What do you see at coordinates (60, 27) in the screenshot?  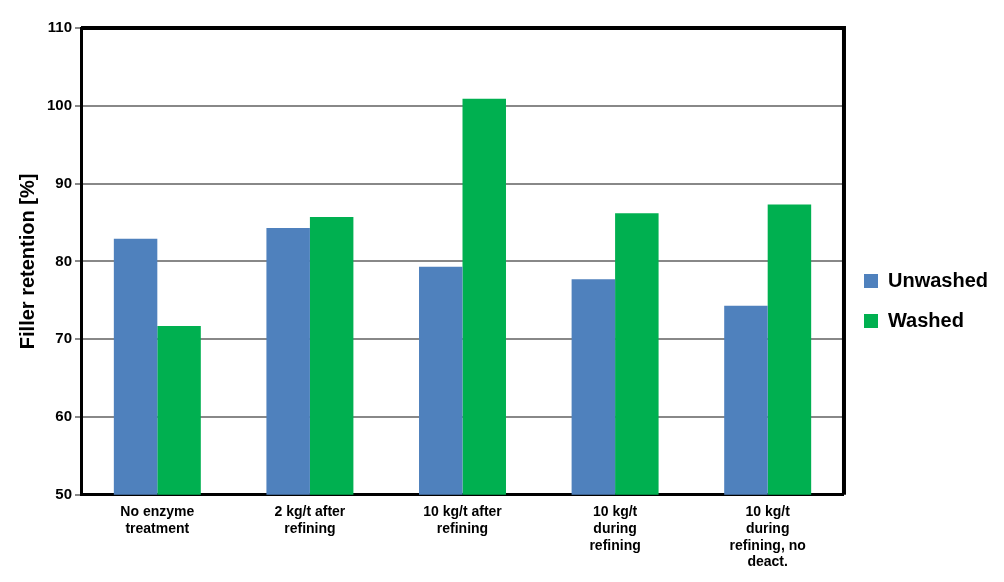 I see `y-tick-label: 110` at bounding box center [60, 27].